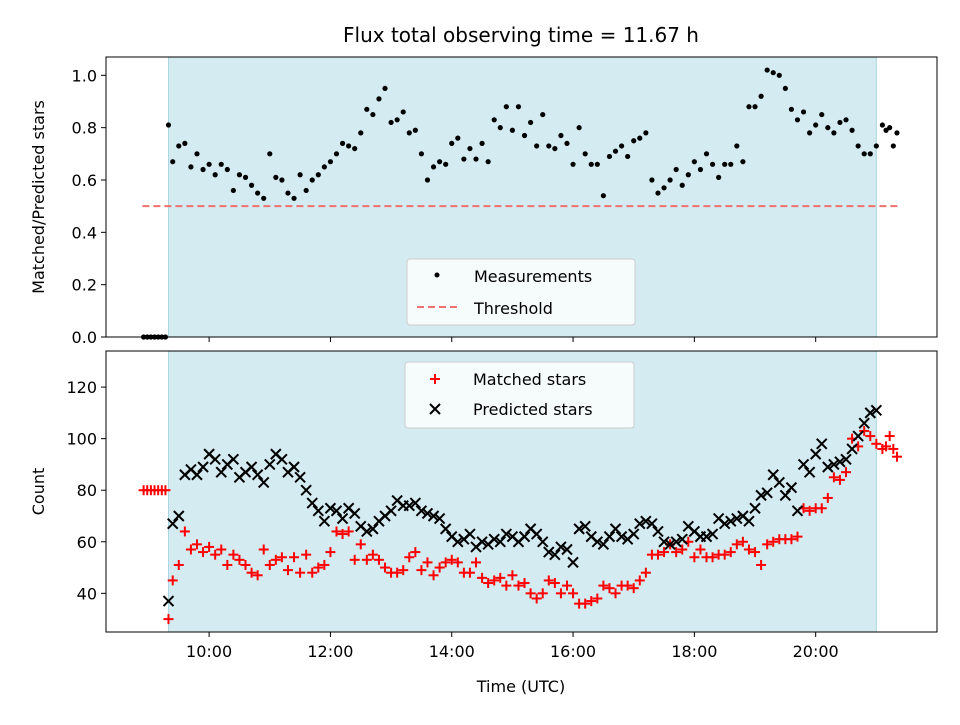 The width and height of the screenshot is (960, 725). I want to click on counts-legend: Matched stars Predicted stars, so click(519, 395).